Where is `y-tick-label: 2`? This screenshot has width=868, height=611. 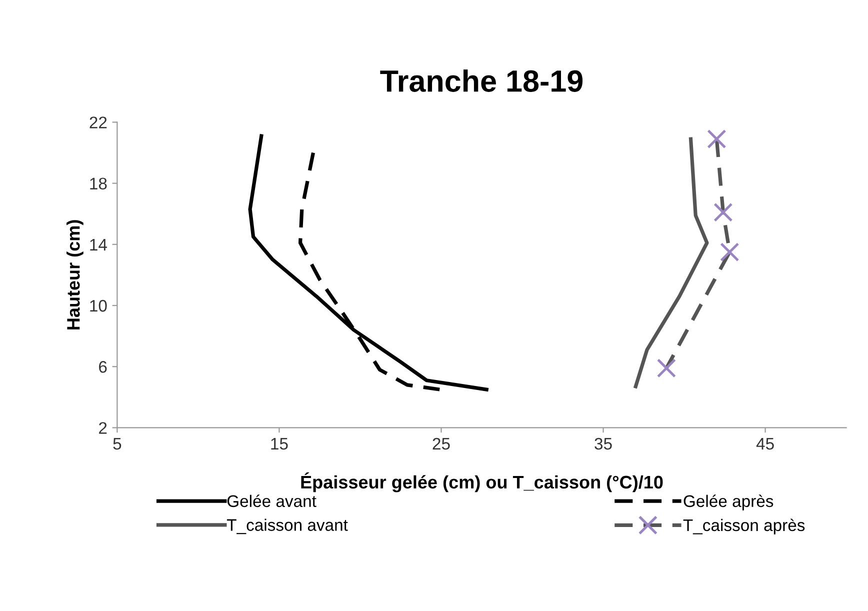
y-tick-label: 2 is located at coordinates (103, 428).